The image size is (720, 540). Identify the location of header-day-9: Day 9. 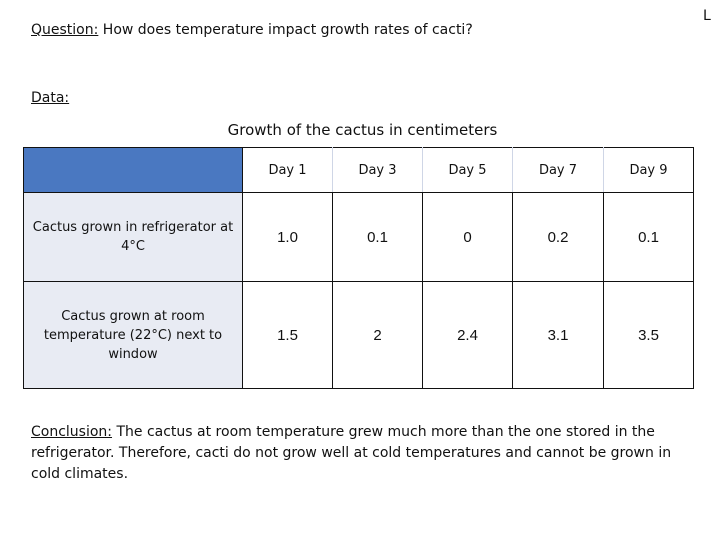
(648, 170).